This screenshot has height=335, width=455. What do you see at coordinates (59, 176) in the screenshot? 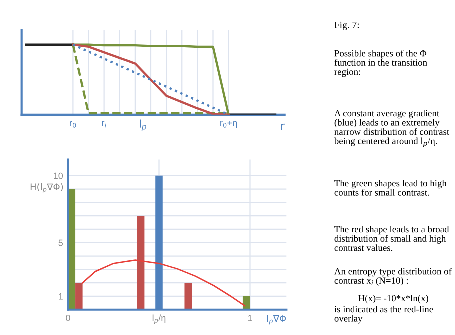
I see `y-tick-label: 10` at bounding box center [59, 176].